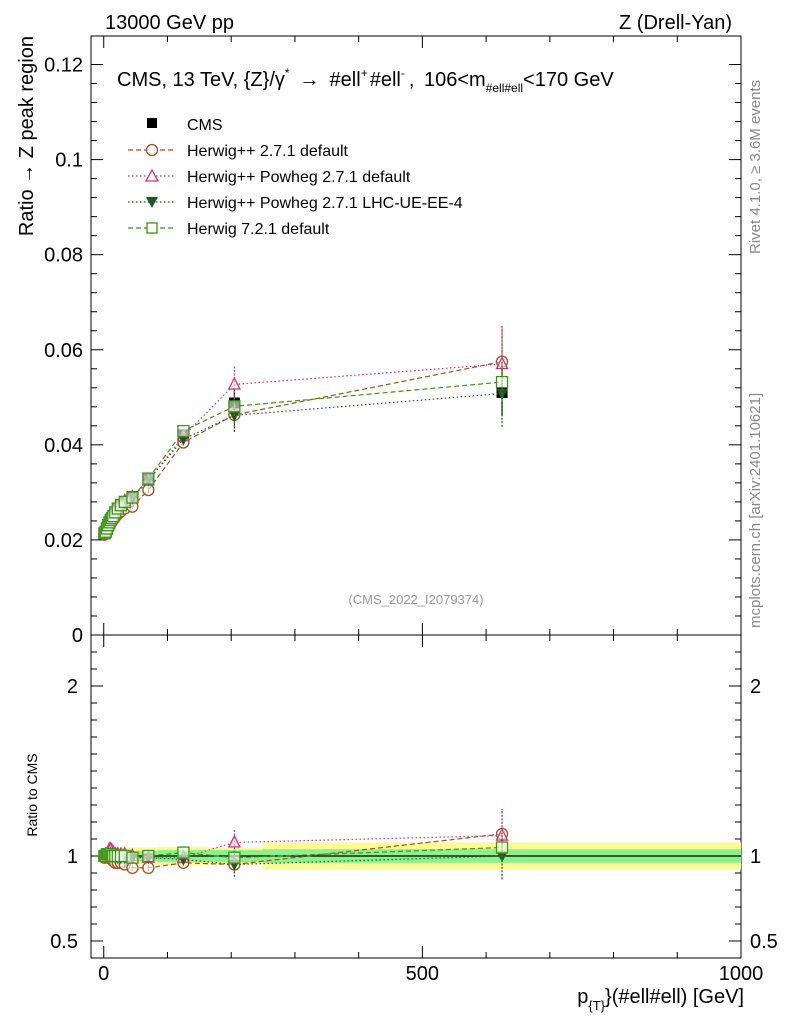  I want to click on ratio-ylabel: Ratio to CMS, so click(32, 794).